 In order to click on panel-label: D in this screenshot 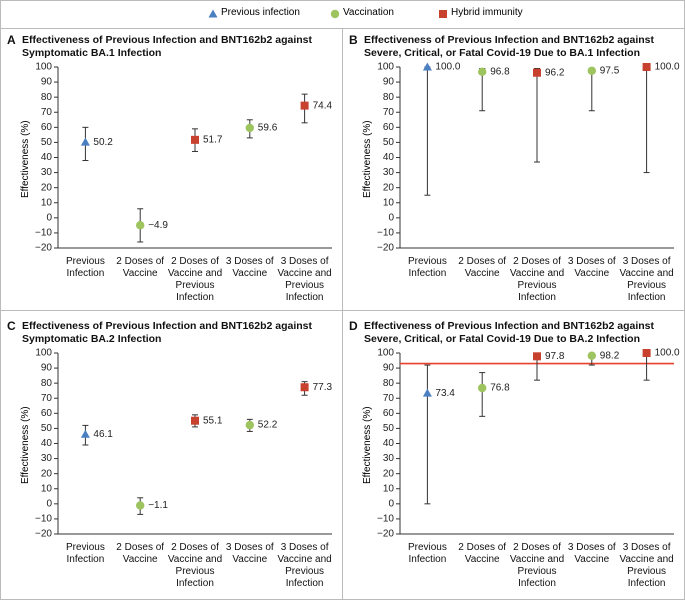, I will do `click(353, 326)`.